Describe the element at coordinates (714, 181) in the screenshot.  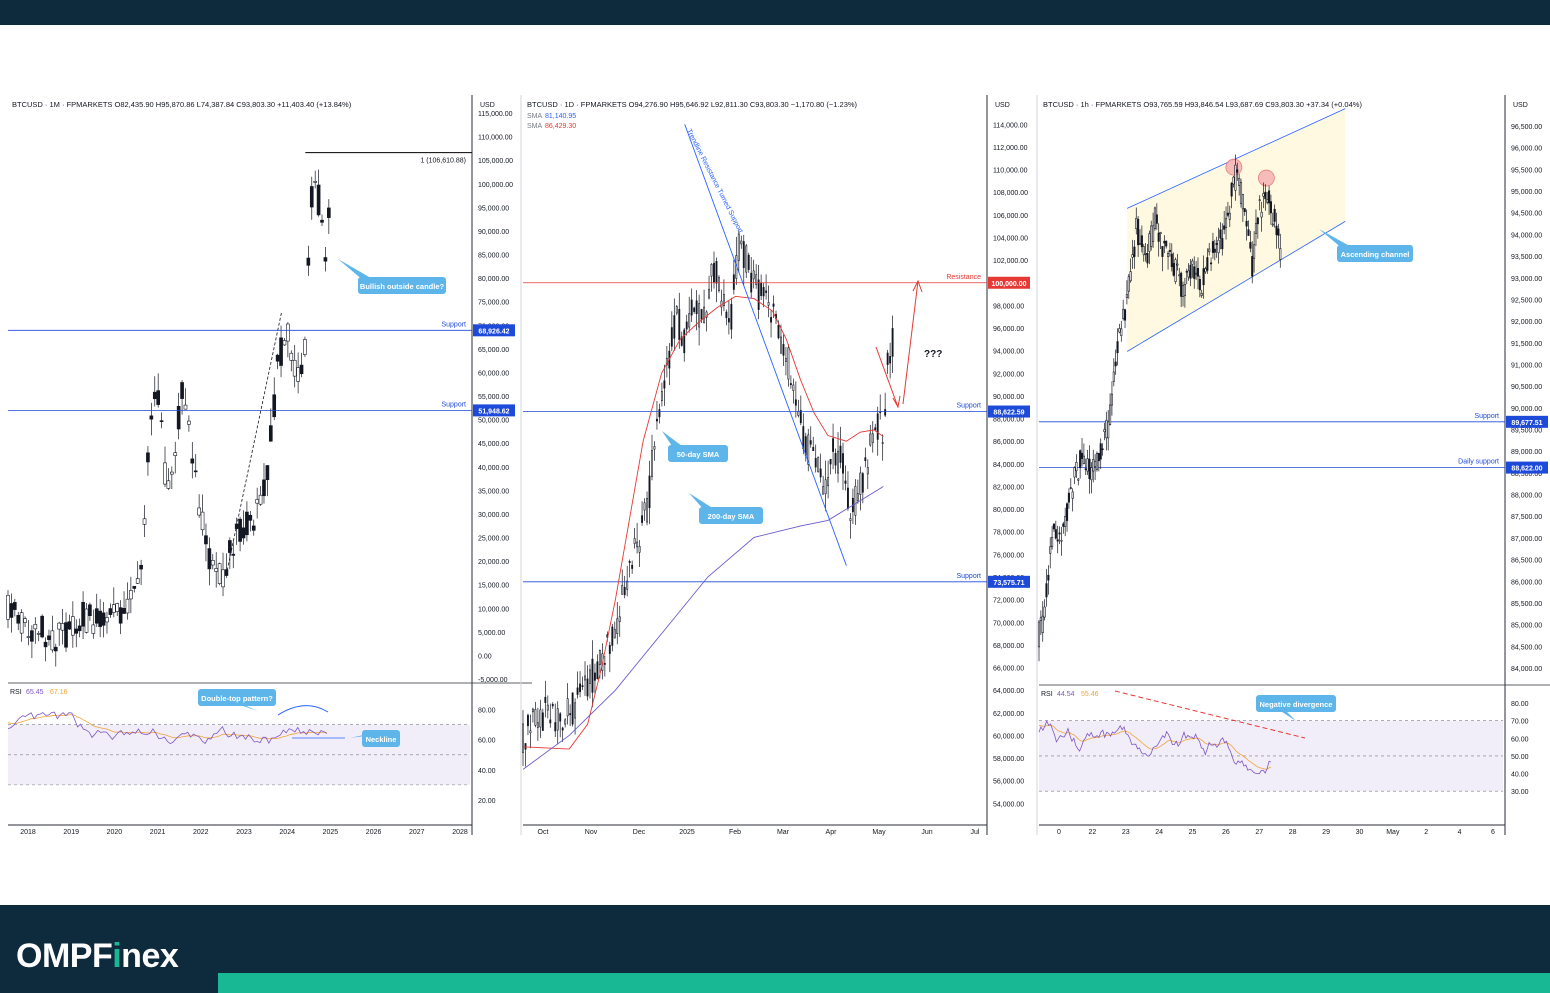
I see `trendline-label: Trendline Resistance Turned Support` at that location.